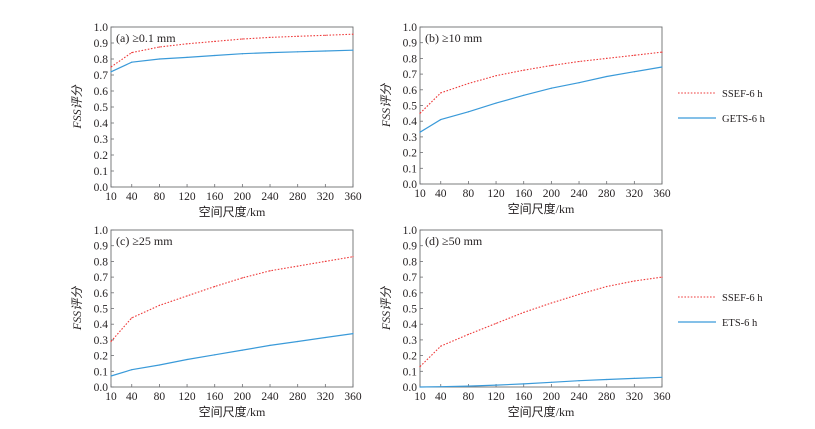 This screenshot has width=815, height=429. I want to click on y-tick-label: 0.1, so click(101, 372).